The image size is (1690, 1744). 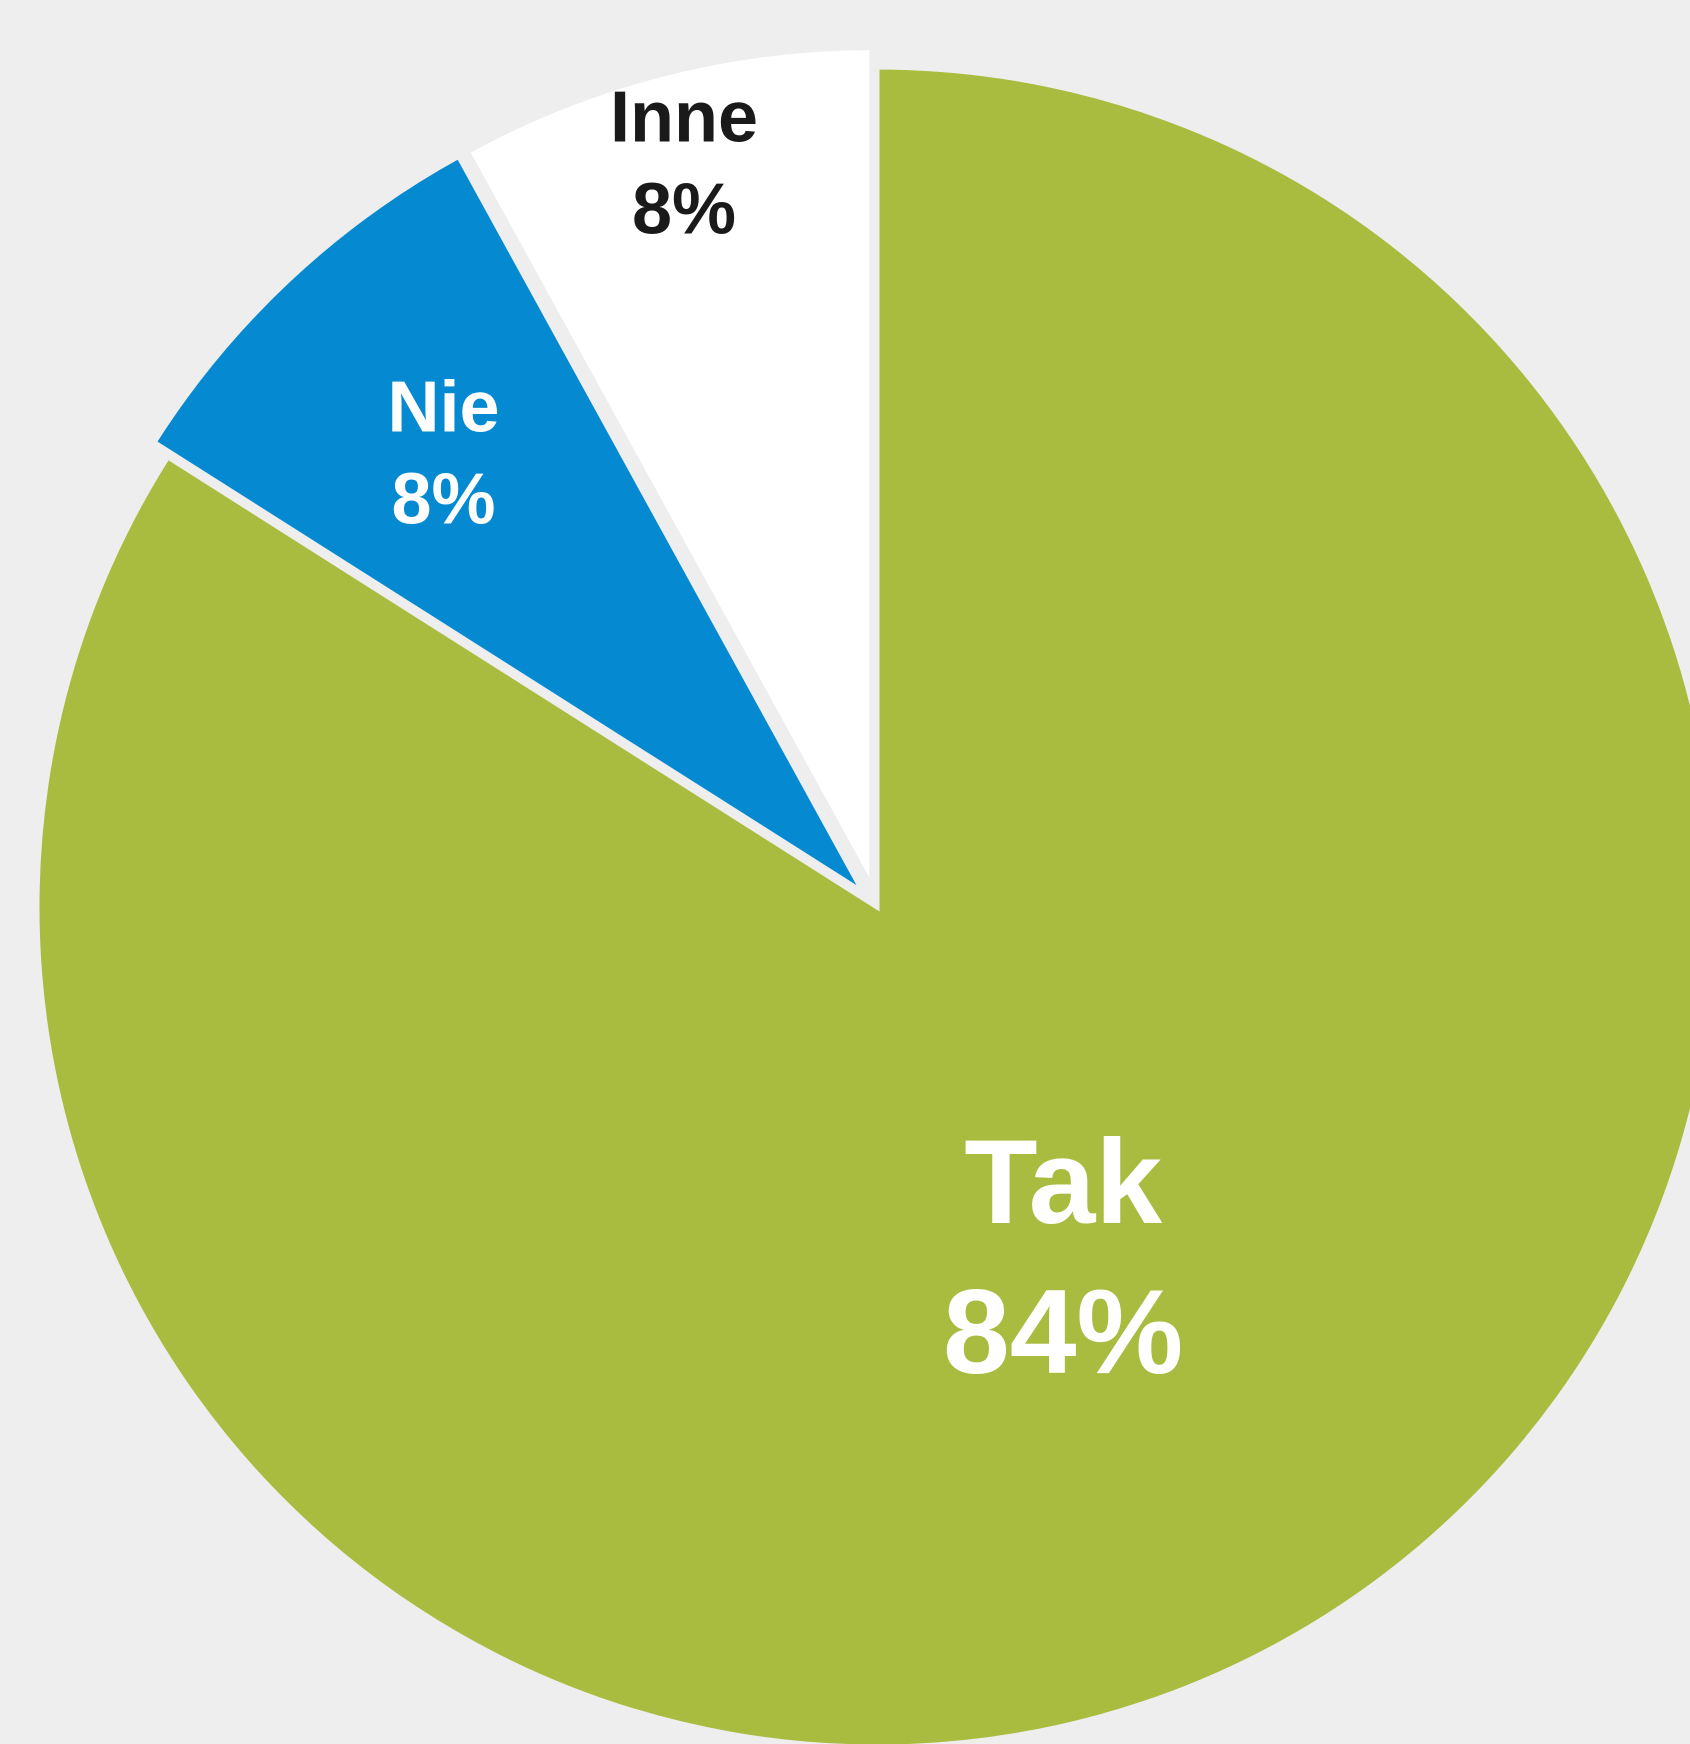 I want to click on slice-category-label: Tak, so click(x=1063, y=1182).